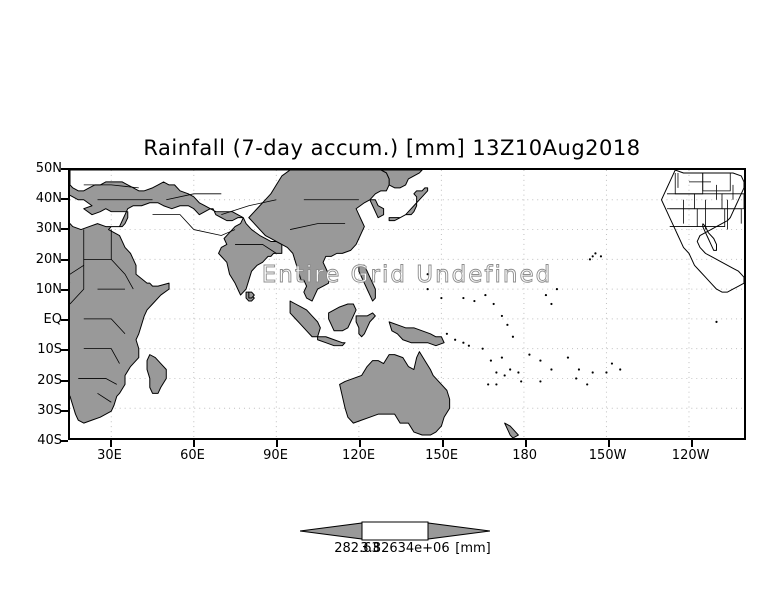 The image size is (784, 612). What do you see at coordinates (357, 548) in the screenshot?
I see `colorbar-min-label: 282.63` at bounding box center [357, 548].